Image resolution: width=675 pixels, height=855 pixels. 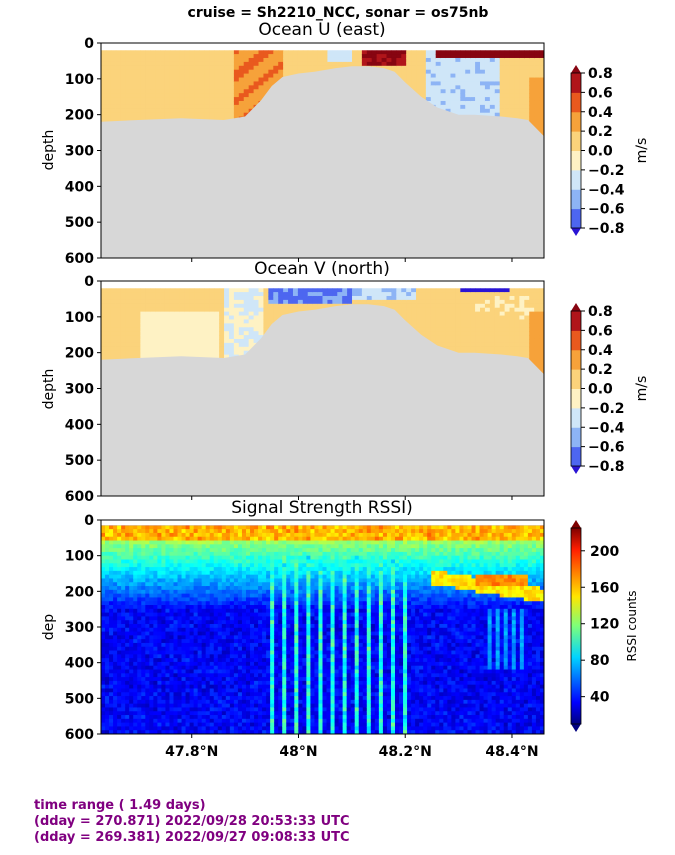 I want to click on panel-ocean-u-colorbar-tick-label: −0.6, so click(x=606, y=210).